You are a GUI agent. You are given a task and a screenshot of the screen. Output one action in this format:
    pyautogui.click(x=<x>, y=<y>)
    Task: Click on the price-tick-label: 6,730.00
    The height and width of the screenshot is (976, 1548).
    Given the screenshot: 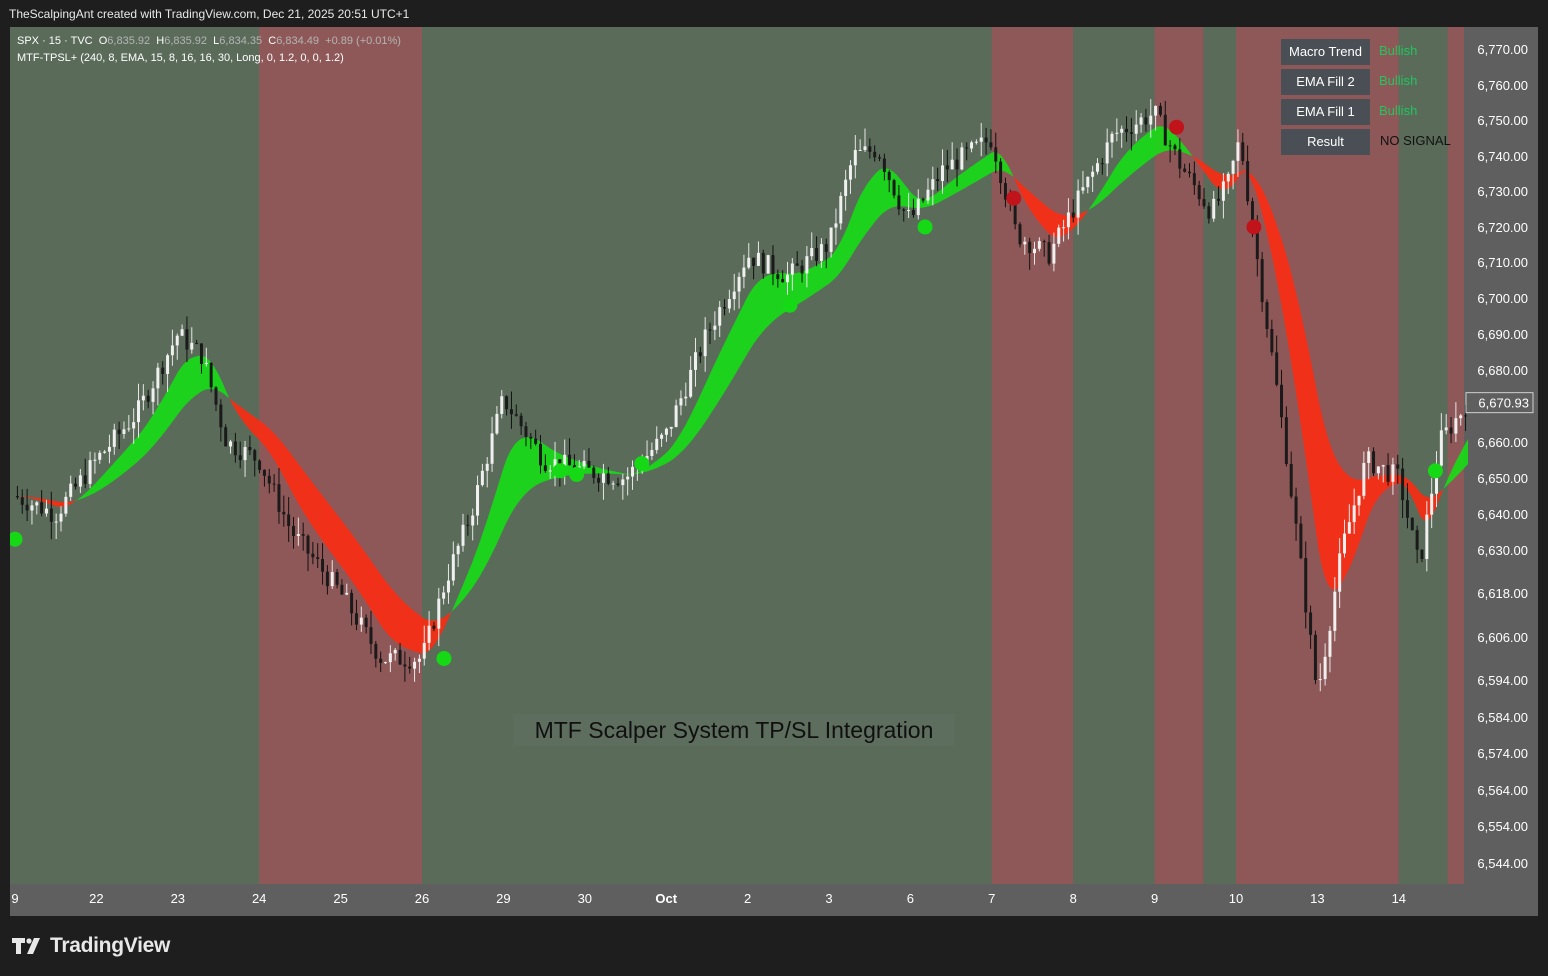 What is the action you would take?
    pyautogui.click(x=1502, y=191)
    